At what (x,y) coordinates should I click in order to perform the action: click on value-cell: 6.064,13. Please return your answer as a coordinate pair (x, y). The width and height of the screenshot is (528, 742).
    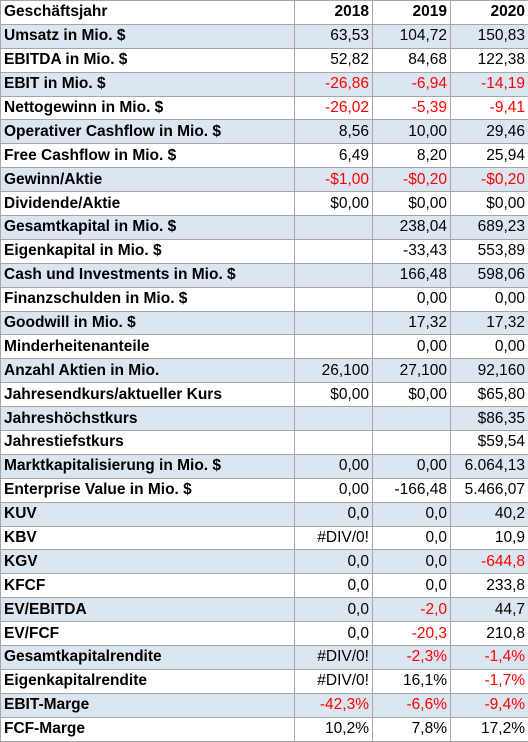
    Looking at the image, I should click on (489, 466).